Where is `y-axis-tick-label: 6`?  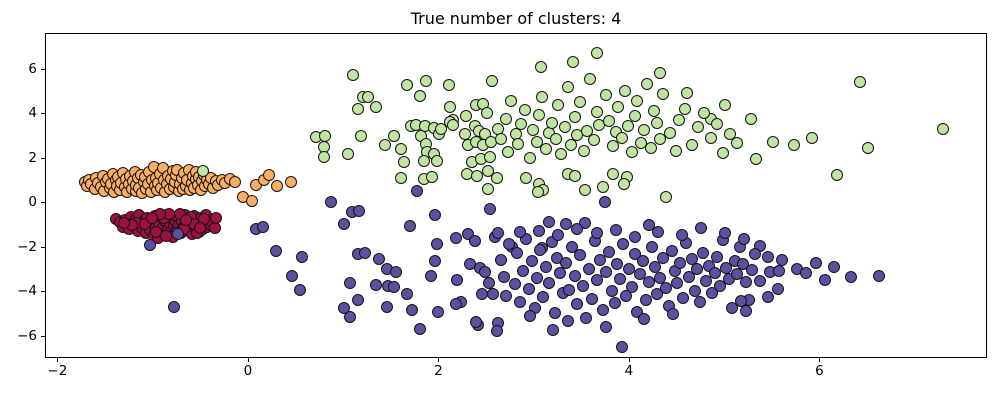 y-axis-tick-label: 6 is located at coordinates (32, 68).